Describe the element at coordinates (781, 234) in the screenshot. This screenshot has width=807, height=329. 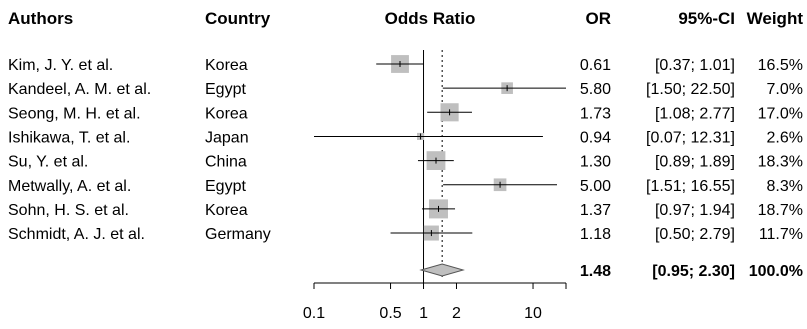
I see `study-weight: 11.7%` at that location.